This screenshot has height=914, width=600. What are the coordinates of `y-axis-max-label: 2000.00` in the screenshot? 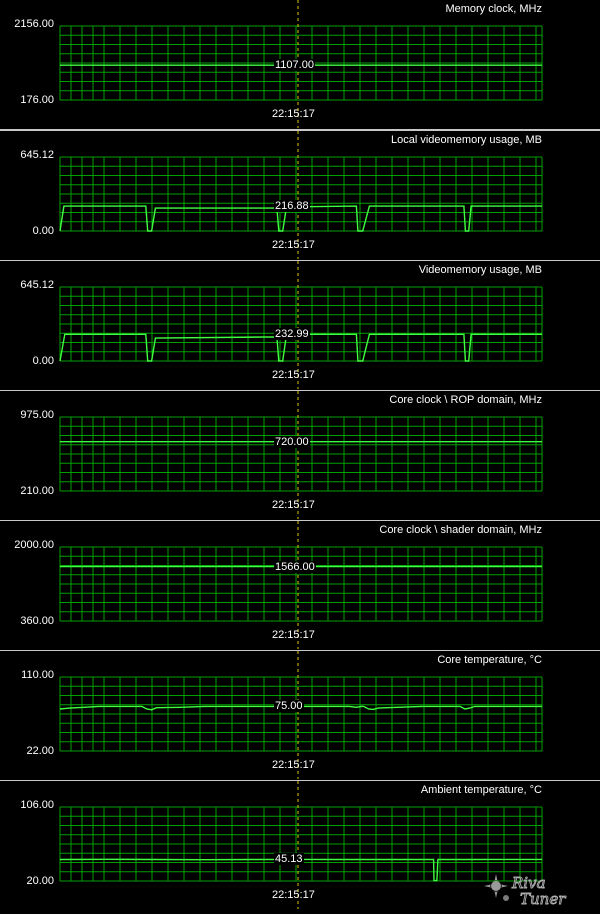 It's located at (34, 545).